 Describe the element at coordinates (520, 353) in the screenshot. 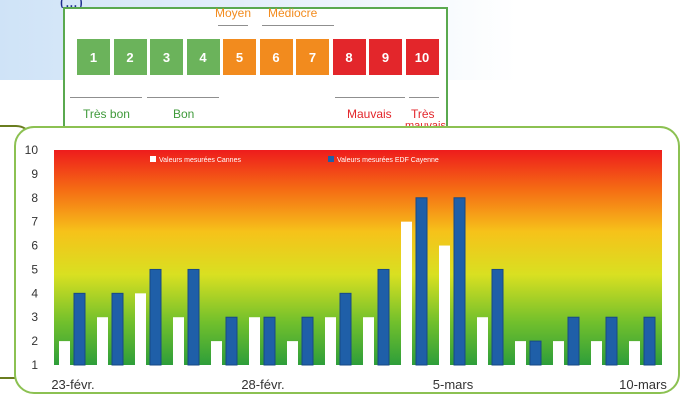

I see `bar-cannes-7-mars` at that location.